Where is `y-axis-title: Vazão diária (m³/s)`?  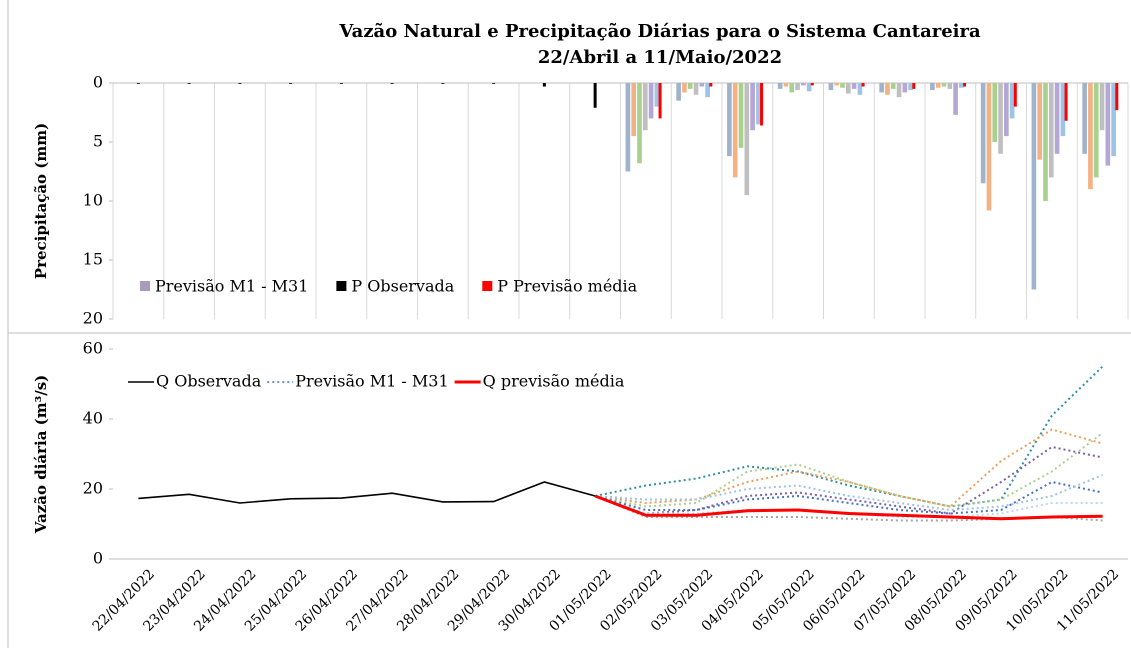
y-axis-title: Vazão diária (m³/s) is located at coordinates (41, 454).